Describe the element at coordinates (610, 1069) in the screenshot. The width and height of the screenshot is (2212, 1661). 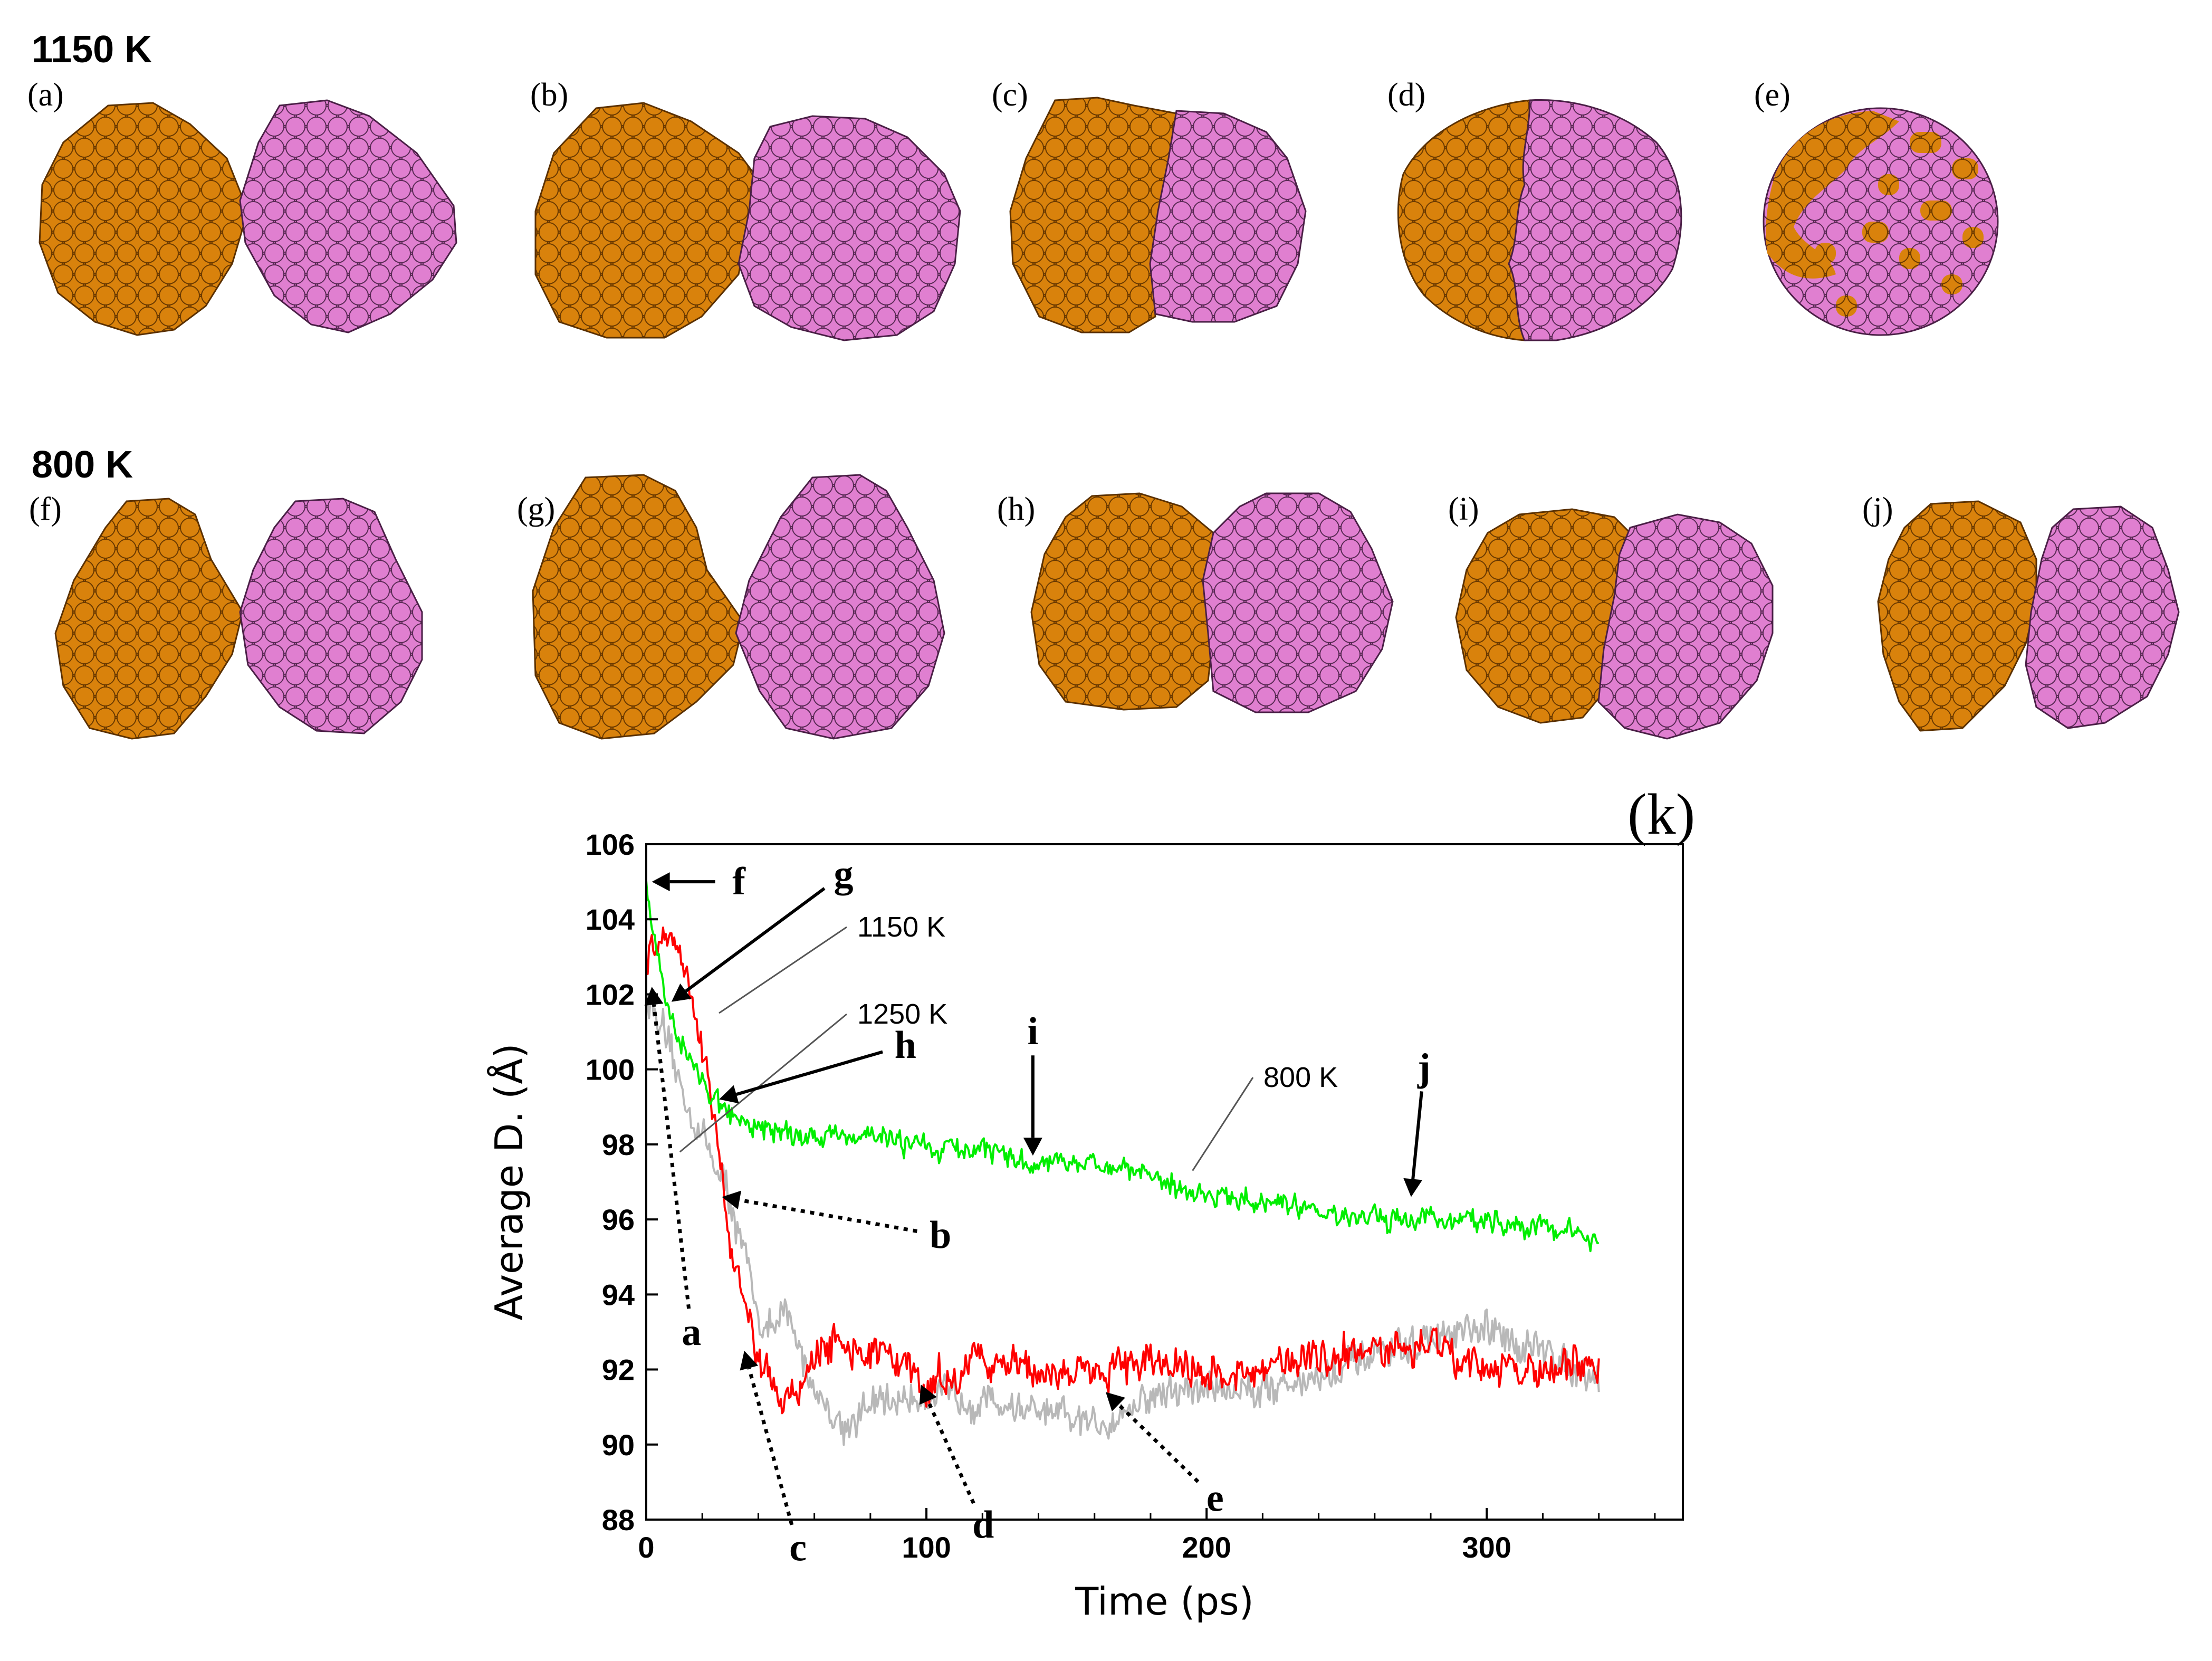
I see `y-tick-label: 100` at that location.